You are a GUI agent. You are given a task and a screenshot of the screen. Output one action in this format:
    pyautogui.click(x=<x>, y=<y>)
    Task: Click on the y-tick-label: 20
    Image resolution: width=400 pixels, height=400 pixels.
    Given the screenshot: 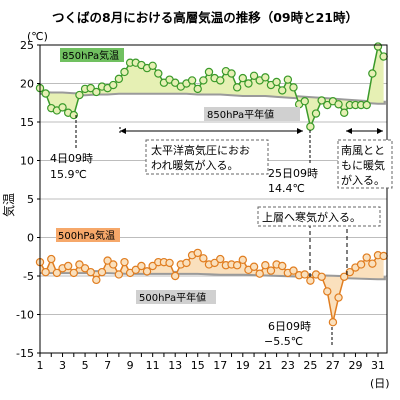 What is the action you would take?
    pyautogui.click(x=27, y=84)
    